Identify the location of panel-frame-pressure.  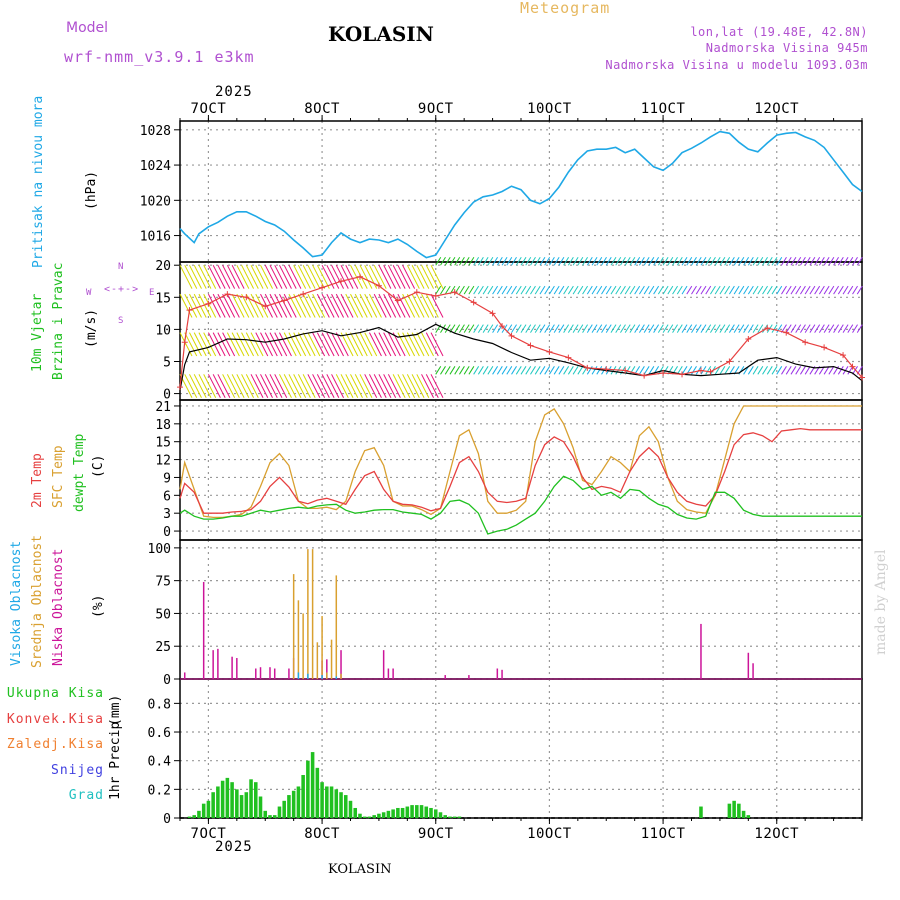
(521, 191).